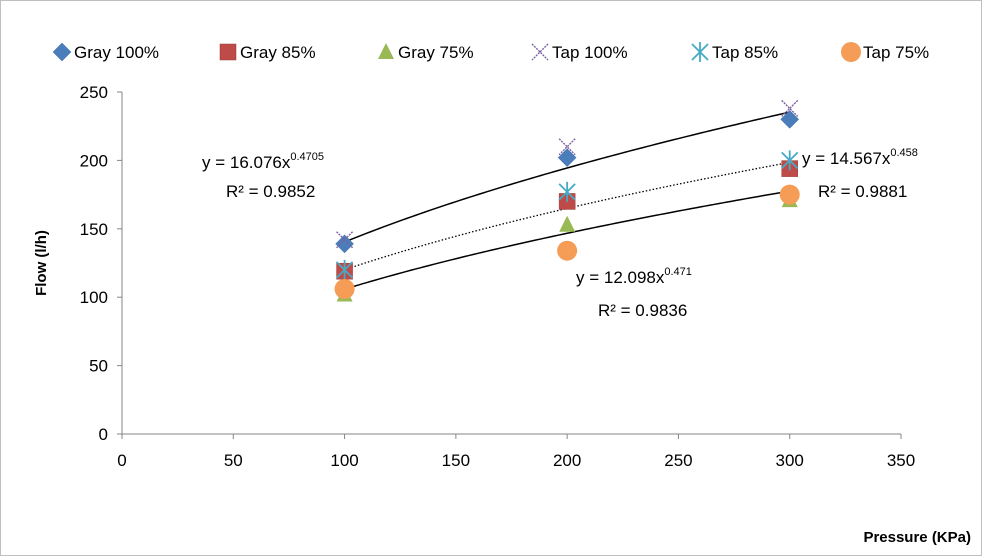 This screenshot has height=556, width=982. I want to click on y-tick-label: 0, so click(103, 434).